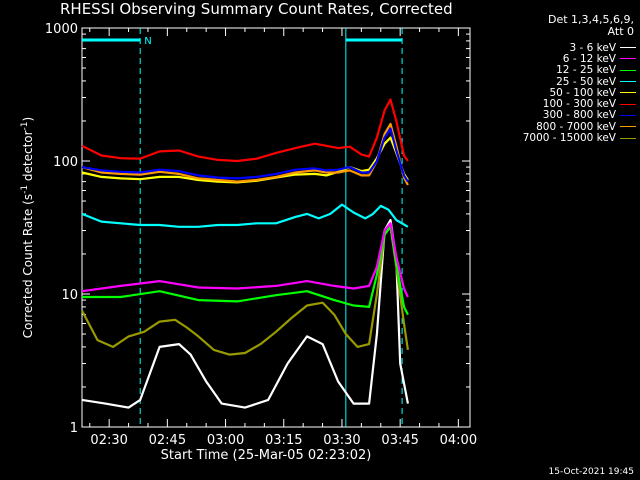  What do you see at coordinates (61, 29) in the screenshot?
I see `y-tick-label: 1000` at bounding box center [61, 29].